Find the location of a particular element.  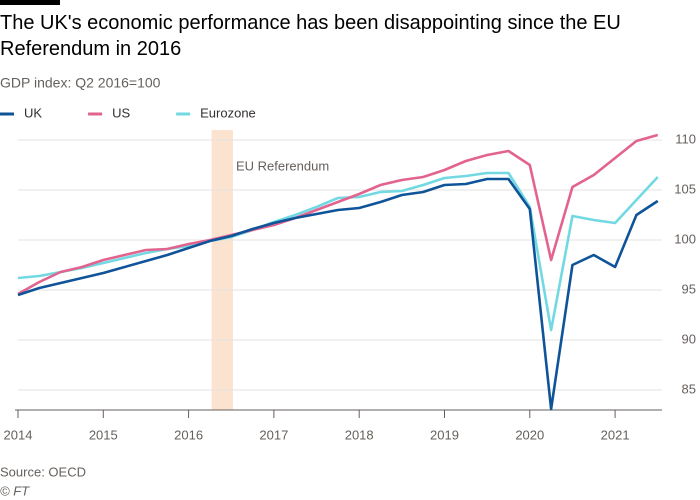

y-tick-label: 90 is located at coordinates (689, 338).